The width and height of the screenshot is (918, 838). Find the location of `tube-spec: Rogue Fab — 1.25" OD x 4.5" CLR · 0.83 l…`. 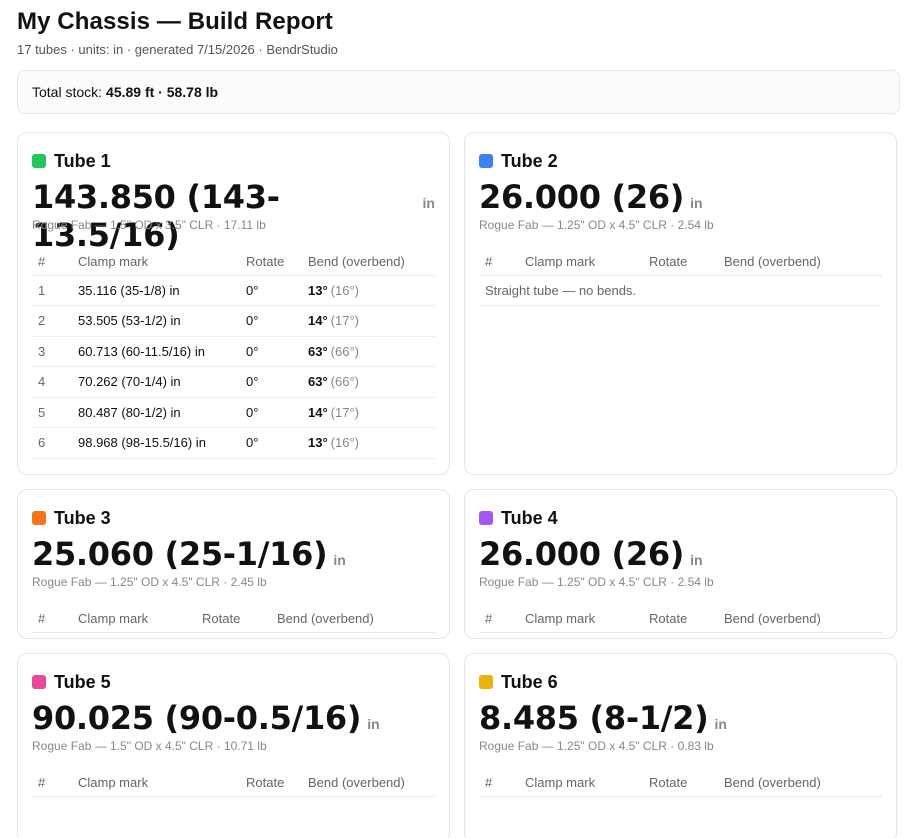

tube-spec: Rogue Fab — 1.25" OD x 4.5" CLR · 0.83 l… is located at coordinates (596, 746).